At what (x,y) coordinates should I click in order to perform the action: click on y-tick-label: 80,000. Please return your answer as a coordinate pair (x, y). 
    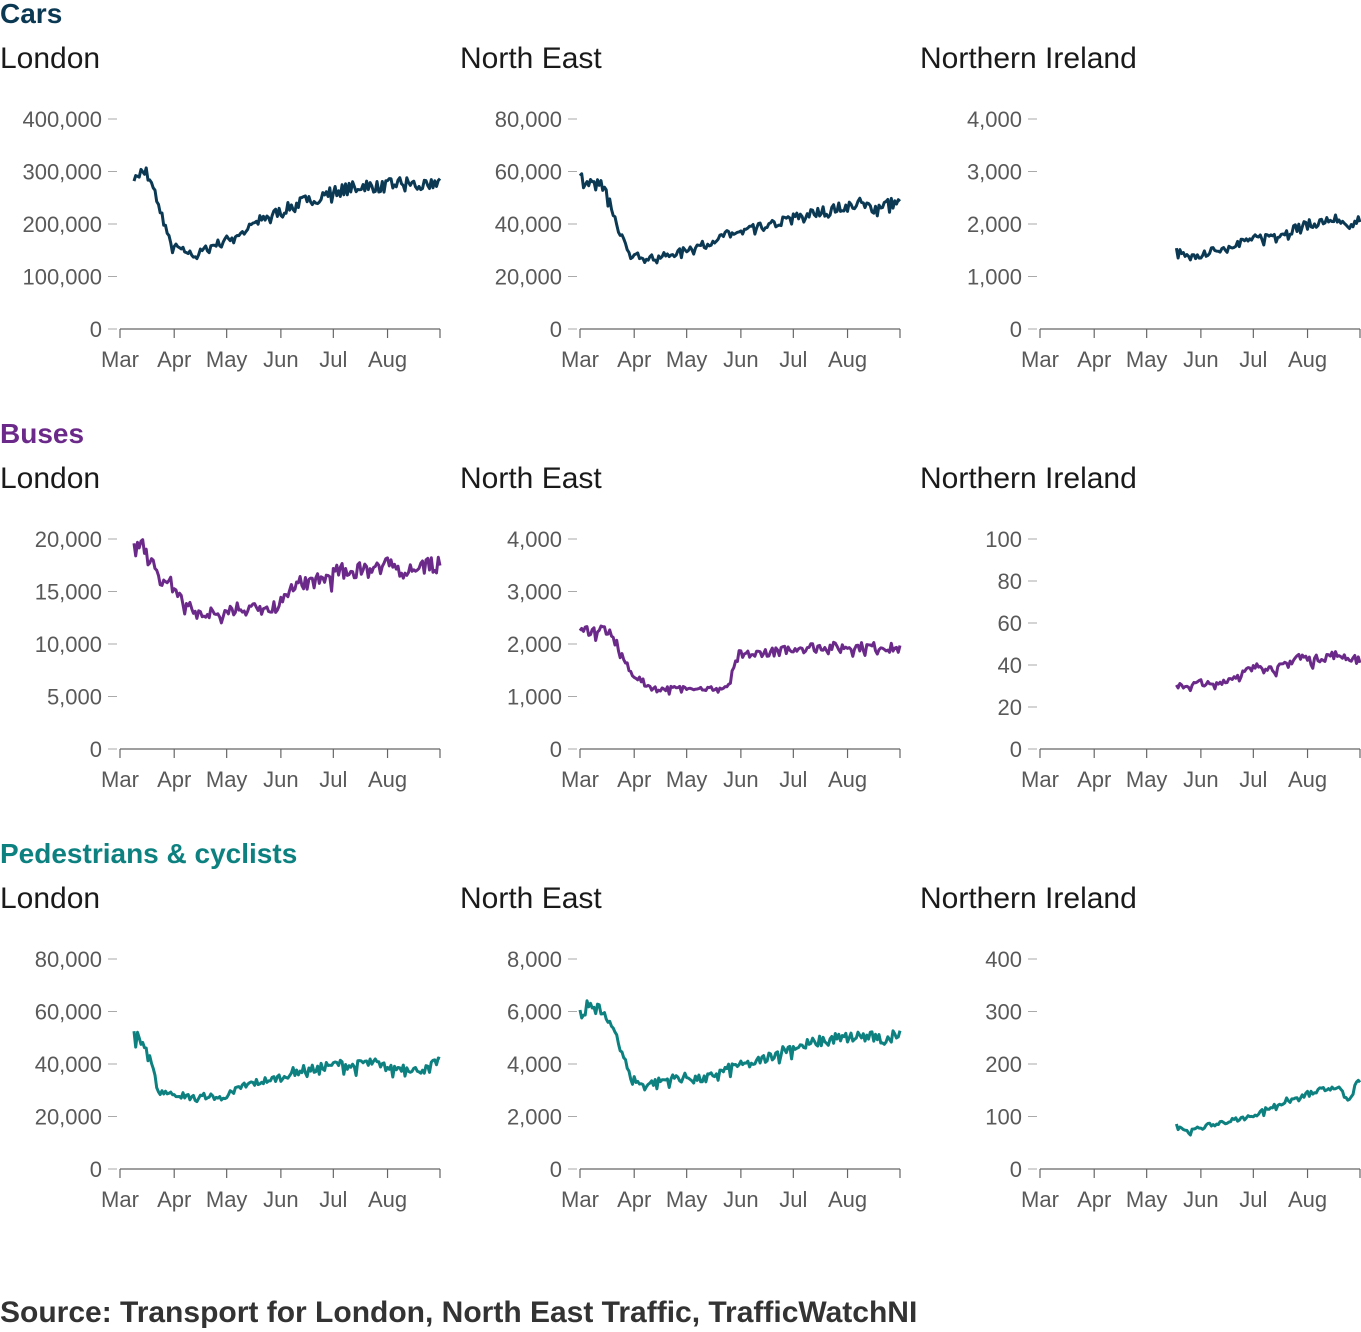
    Looking at the image, I should click on (528, 119).